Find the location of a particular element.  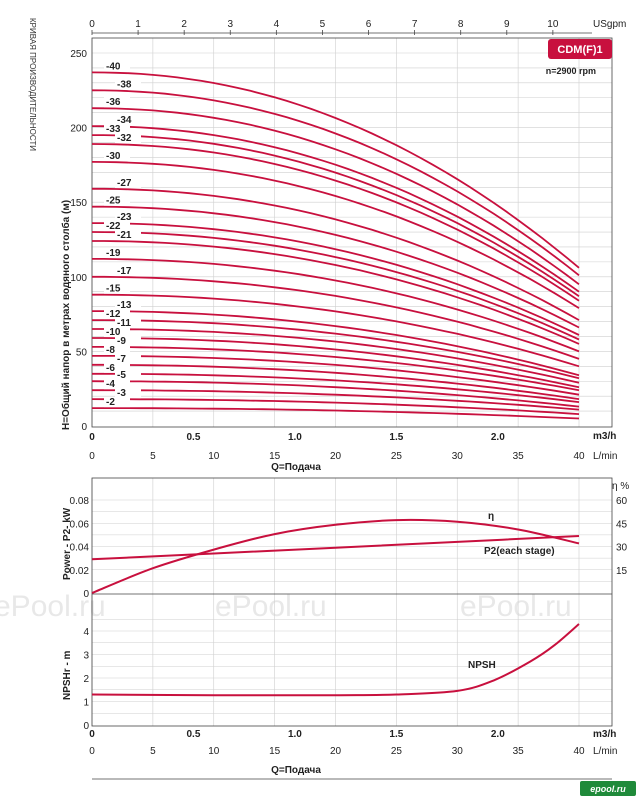

watermark-text: ePool.ru is located at coordinates (53, 606).